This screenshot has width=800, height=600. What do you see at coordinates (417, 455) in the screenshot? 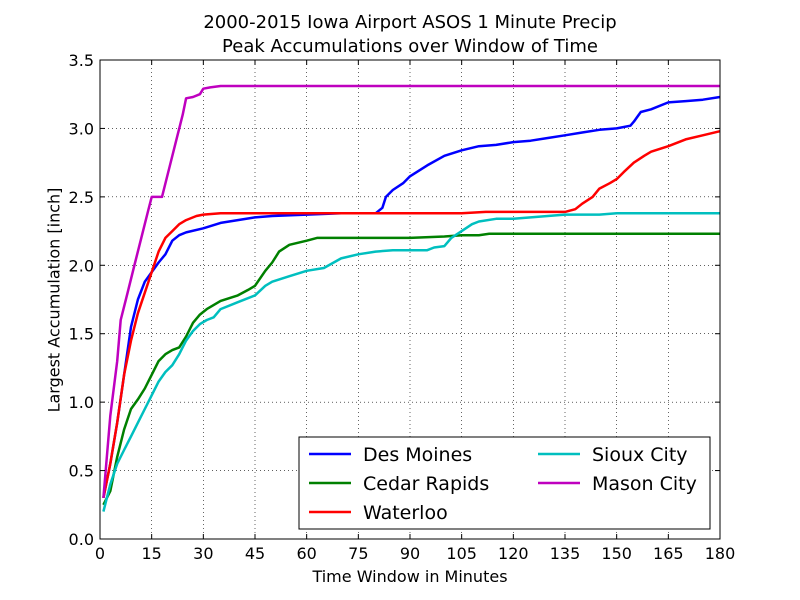
I see `legend-label-des-moines: Des Moines` at bounding box center [417, 455].